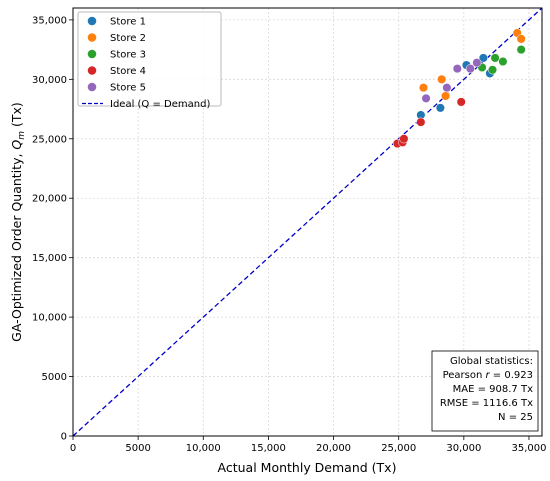 The width and height of the screenshot is (550, 481). What do you see at coordinates (203, 448) in the screenshot?
I see `x-tick-label-2: 10,000` at bounding box center [203, 448].